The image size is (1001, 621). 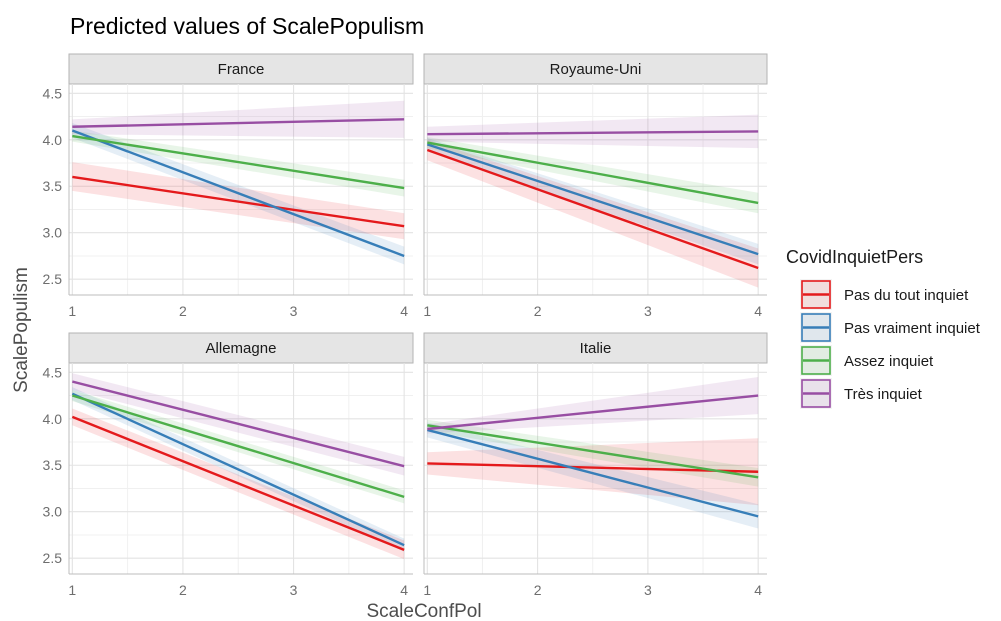 I want to click on facet-strip-label: Italie, so click(x=596, y=348).